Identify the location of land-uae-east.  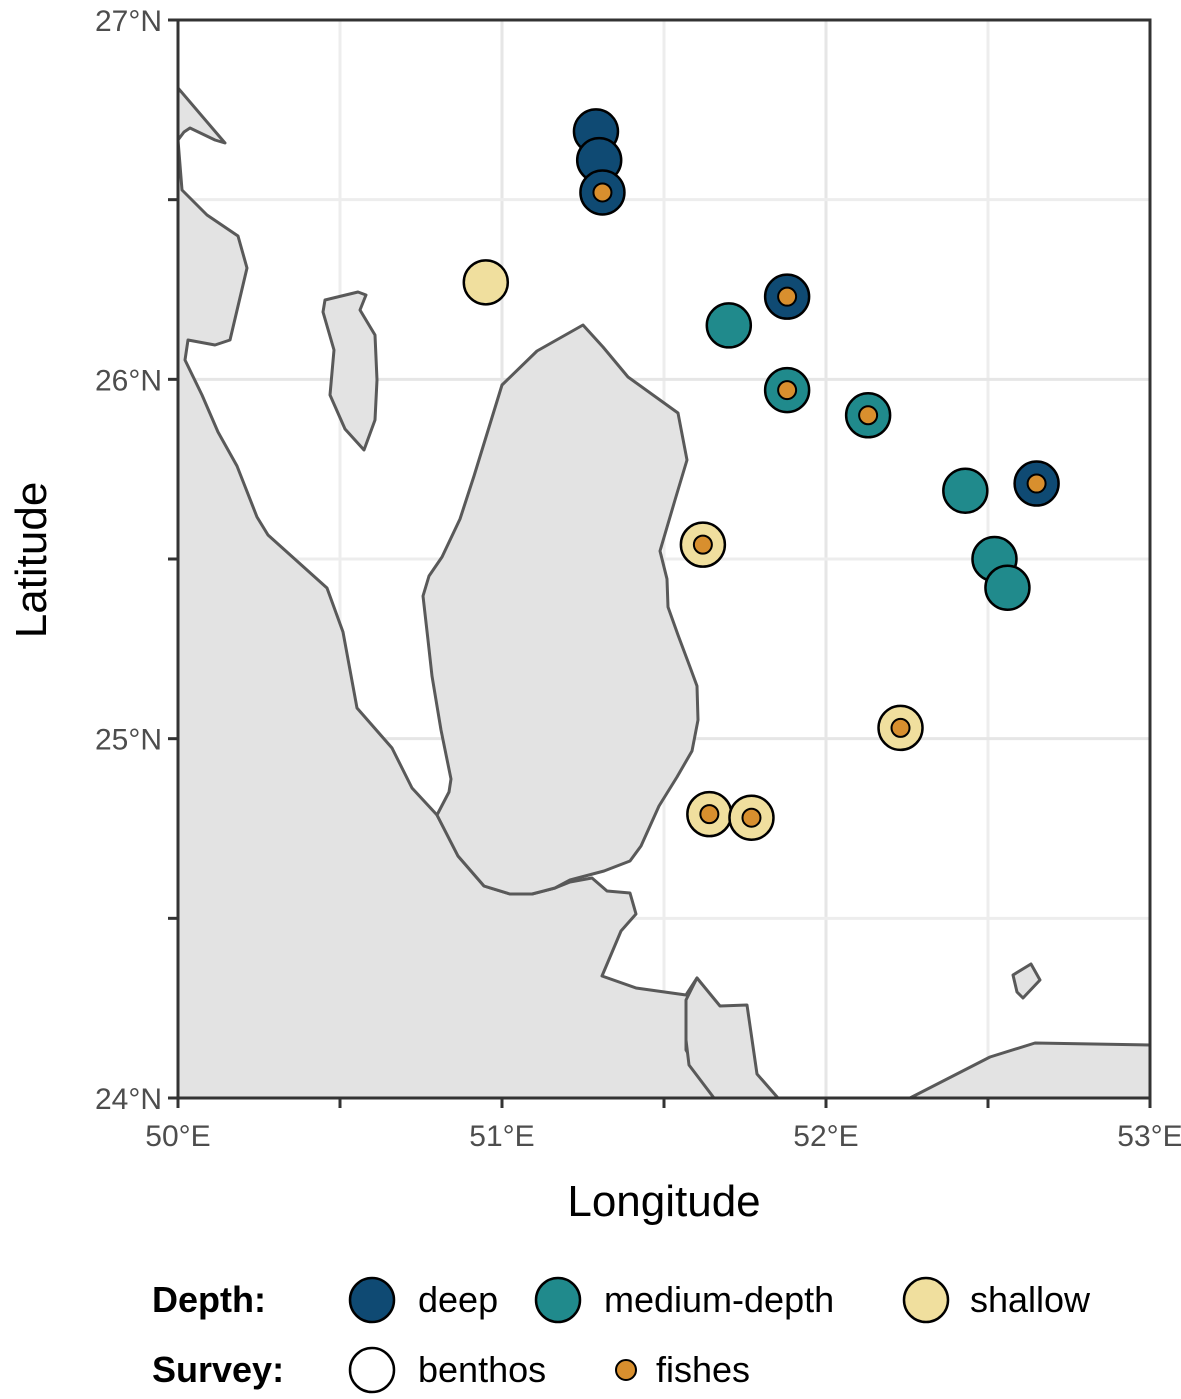
(1029, 1069).